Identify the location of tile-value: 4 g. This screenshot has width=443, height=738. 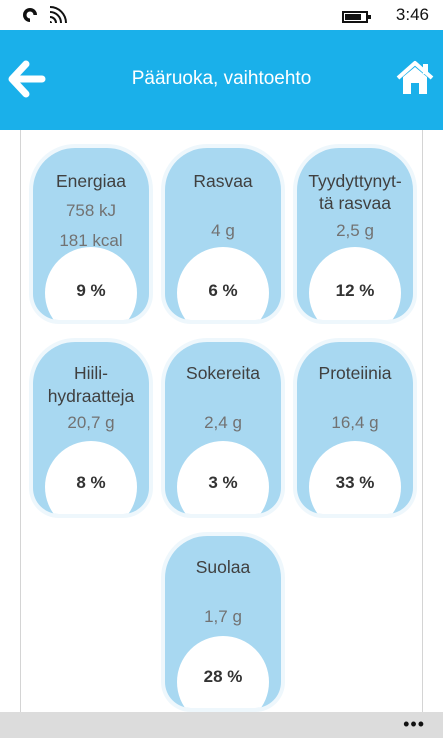
(223, 230).